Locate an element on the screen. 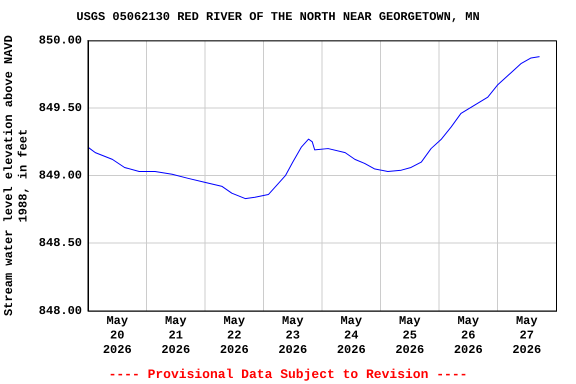 This screenshot has height=384, width=576. chart-title: USGS 05062130 RED RIVER OF THE NORTH NEAR GEORGETOWN, MN is located at coordinates (278, 17).